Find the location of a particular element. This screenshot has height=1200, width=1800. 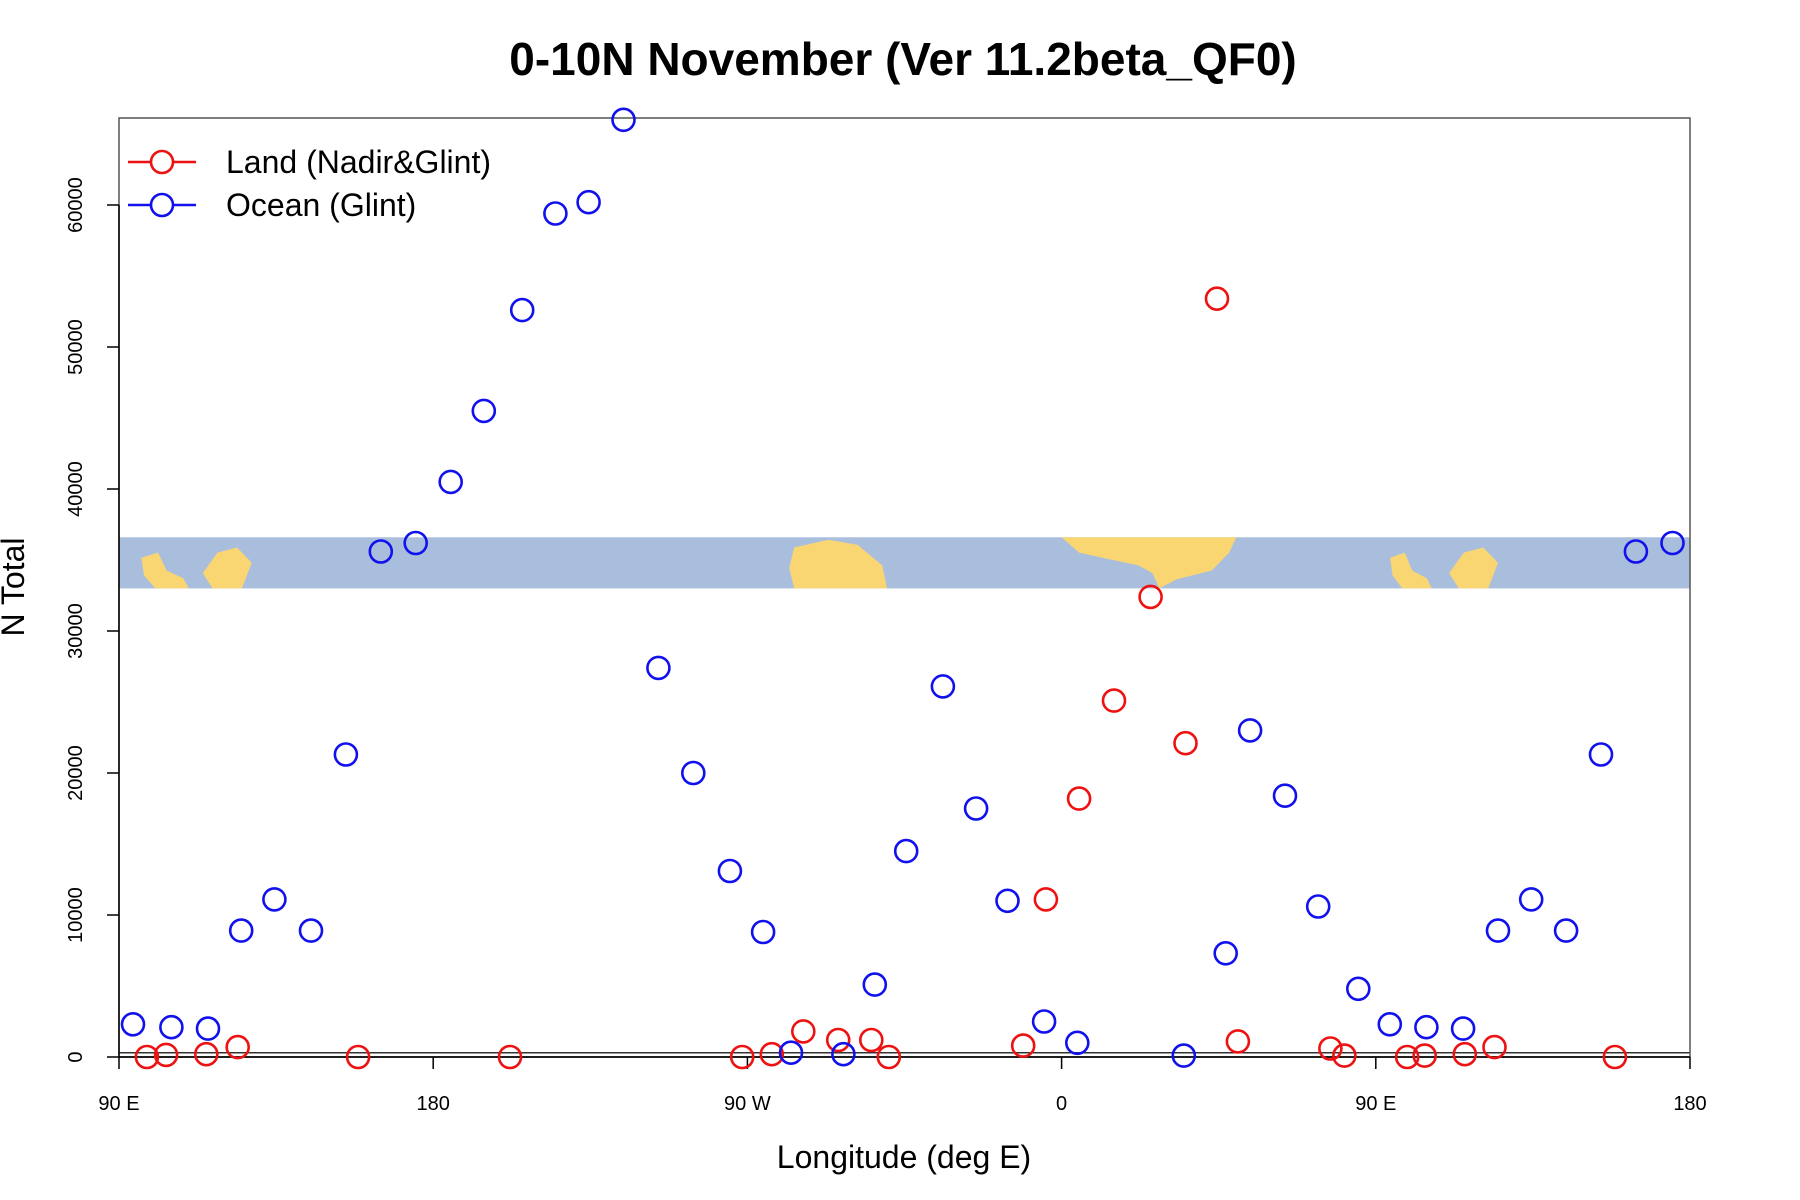

y-axis-title: N Total is located at coordinates (15, 586).